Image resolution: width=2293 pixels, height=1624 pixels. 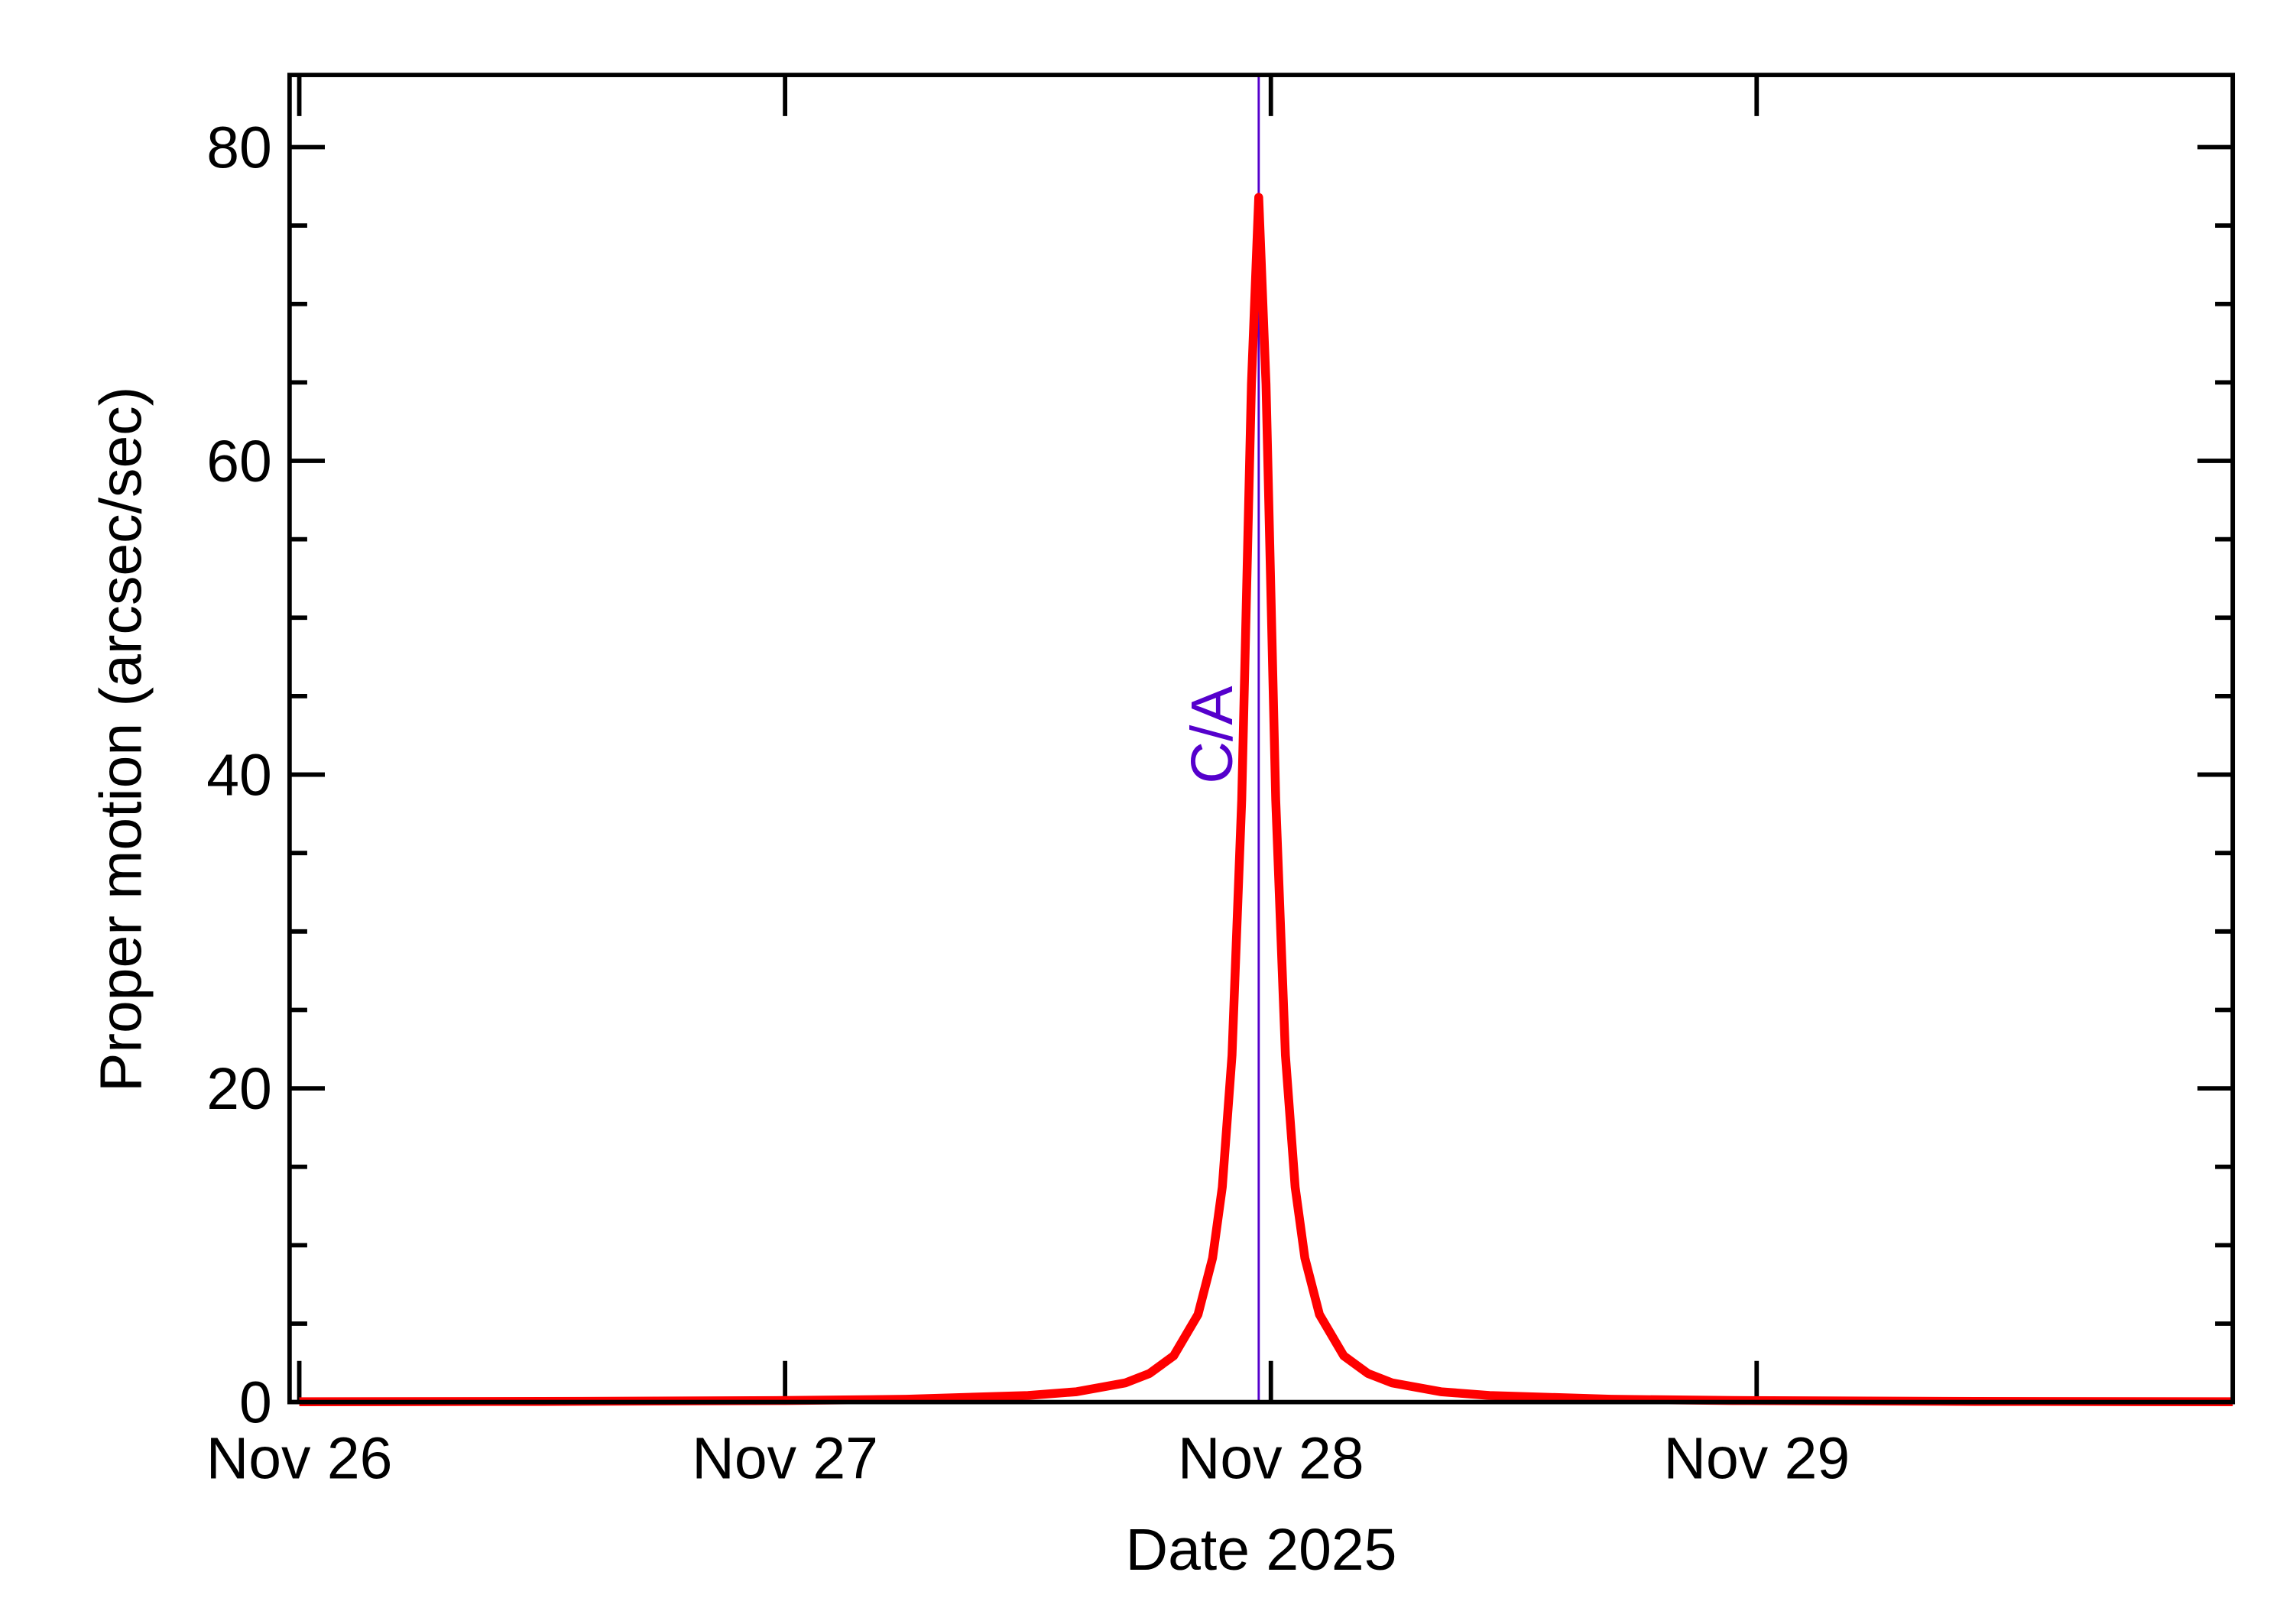 I want to click on x-tick-label: Nov 27, so click(x=785, y=1459).